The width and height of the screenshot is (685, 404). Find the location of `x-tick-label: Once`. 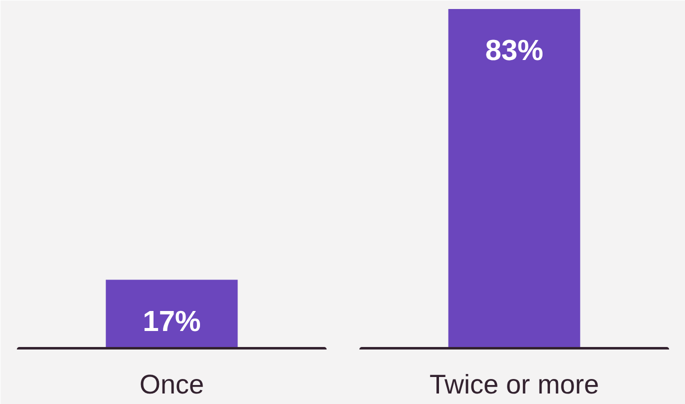

x-tick-label: Once is located at coordinates (171, 385).